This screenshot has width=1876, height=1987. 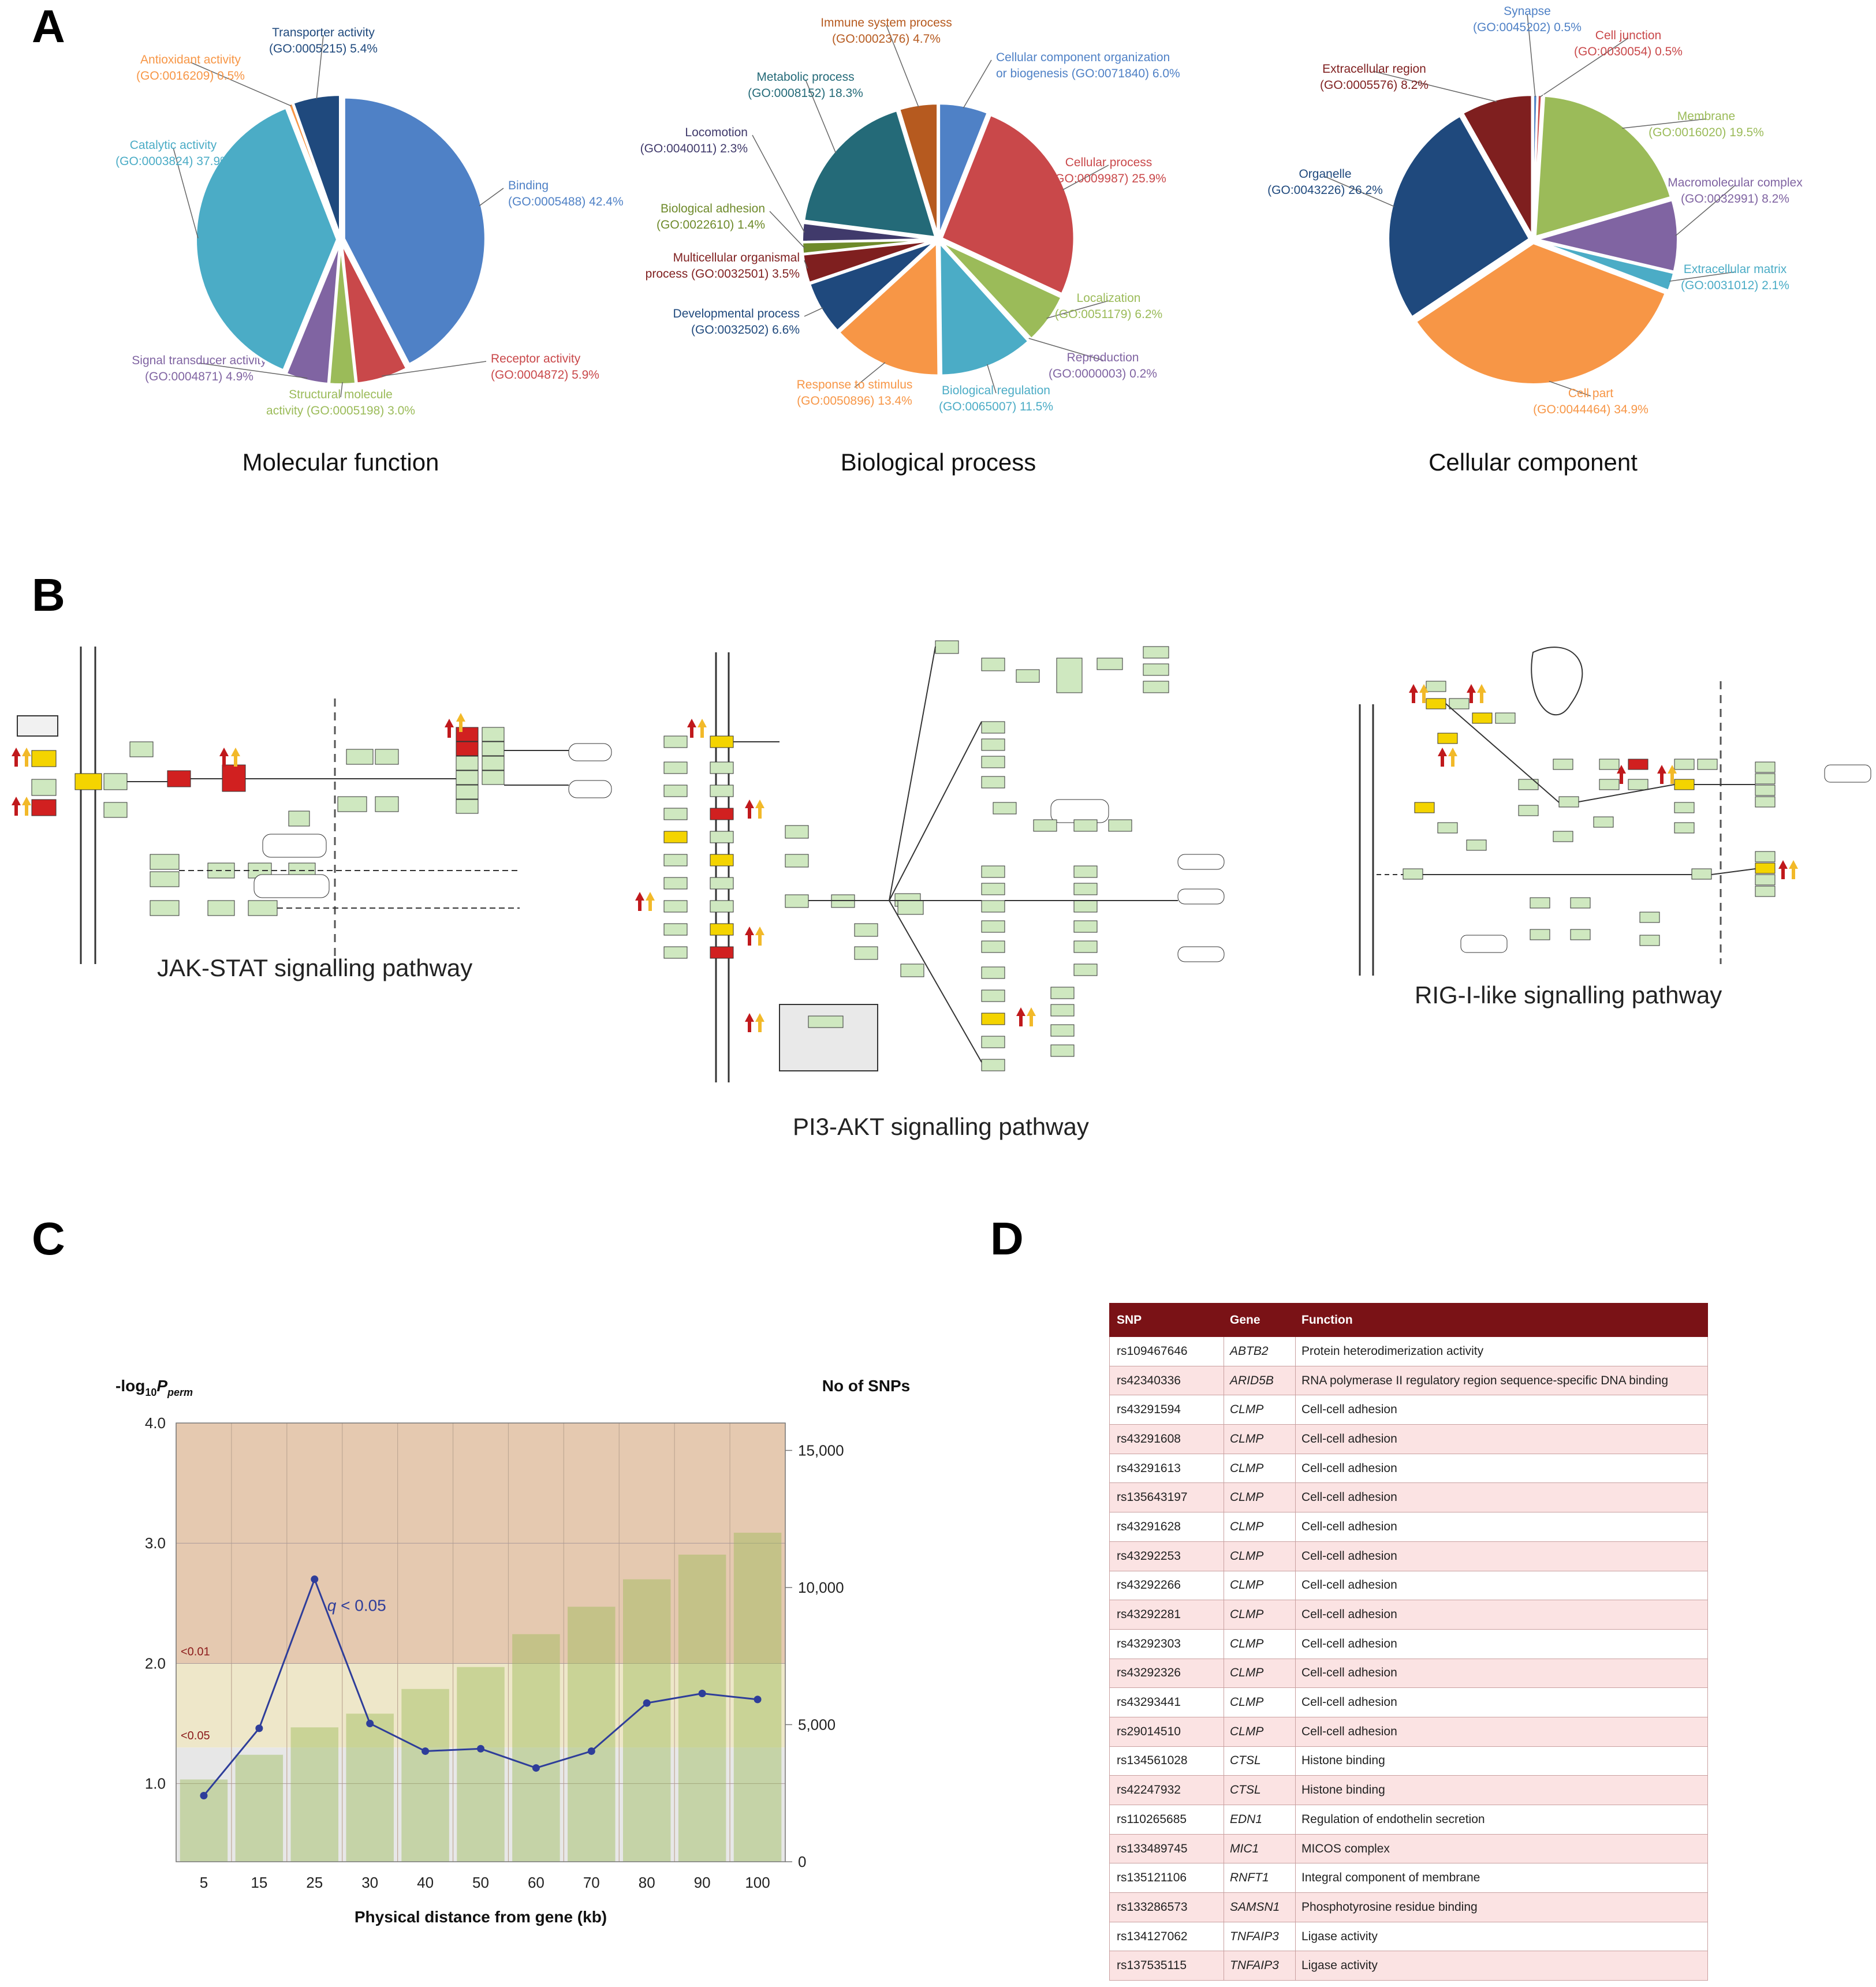 What do you see at coordinates (1409, 1556) in the screenshot?
I see `table-row: rs43292253 CLMP Cell-cell adhesion` at bounding box center [1409, 1556].